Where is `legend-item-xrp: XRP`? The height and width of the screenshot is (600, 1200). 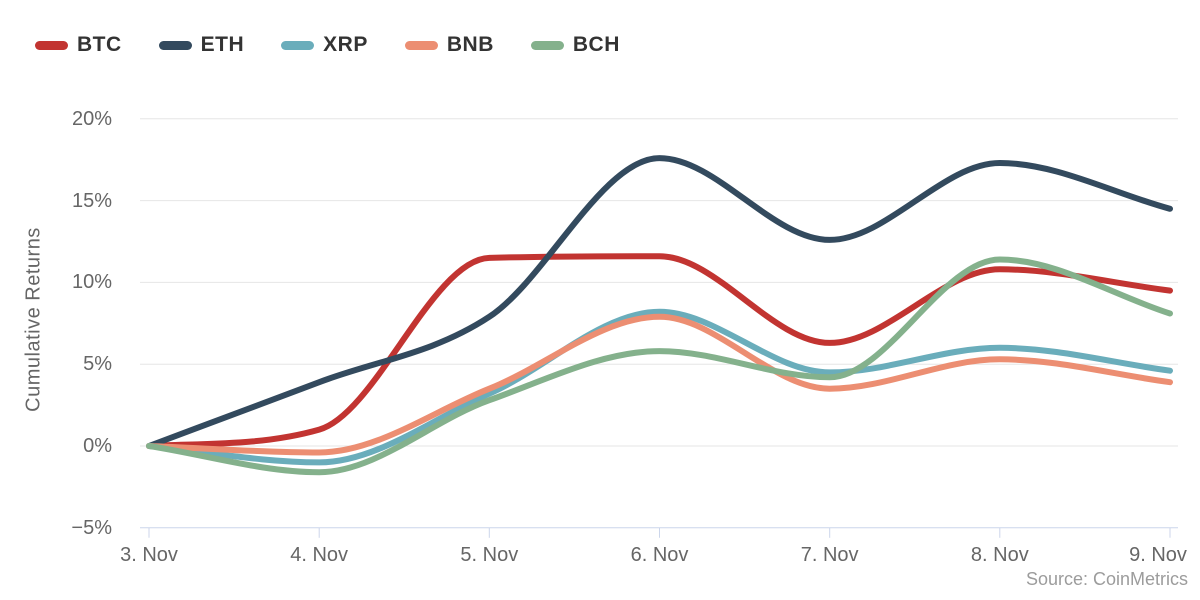 legend-item-xrp: XRP is located at coordinates (324, 45).